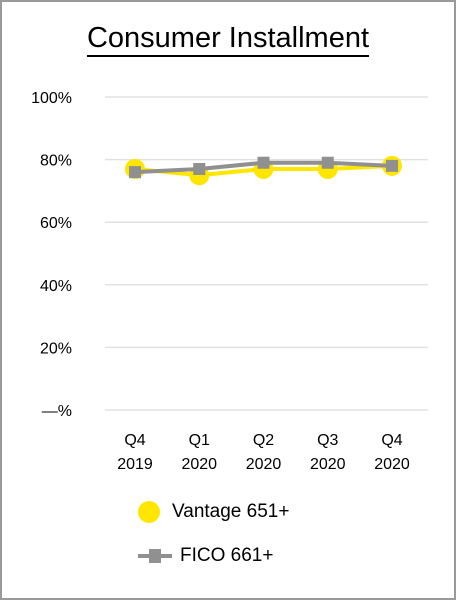  I want to click on x-tick-label: Q2, so click(263, 440).